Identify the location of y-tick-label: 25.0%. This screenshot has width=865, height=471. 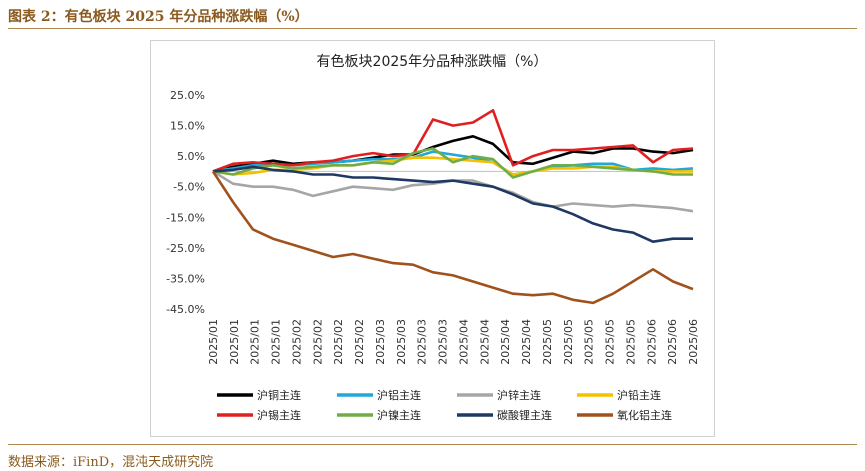
(187, 95).